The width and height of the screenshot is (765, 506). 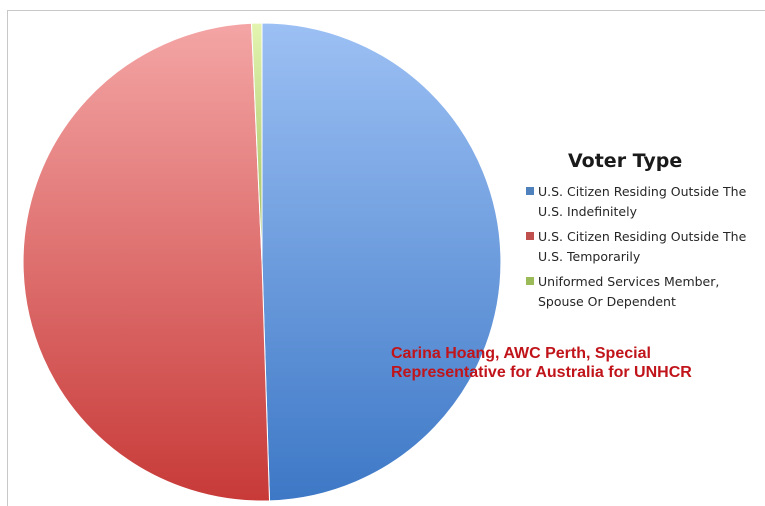 I want to click on credit-line-1: Carina Hoang, AWC Perth, Special, so click(x=521, y=353).